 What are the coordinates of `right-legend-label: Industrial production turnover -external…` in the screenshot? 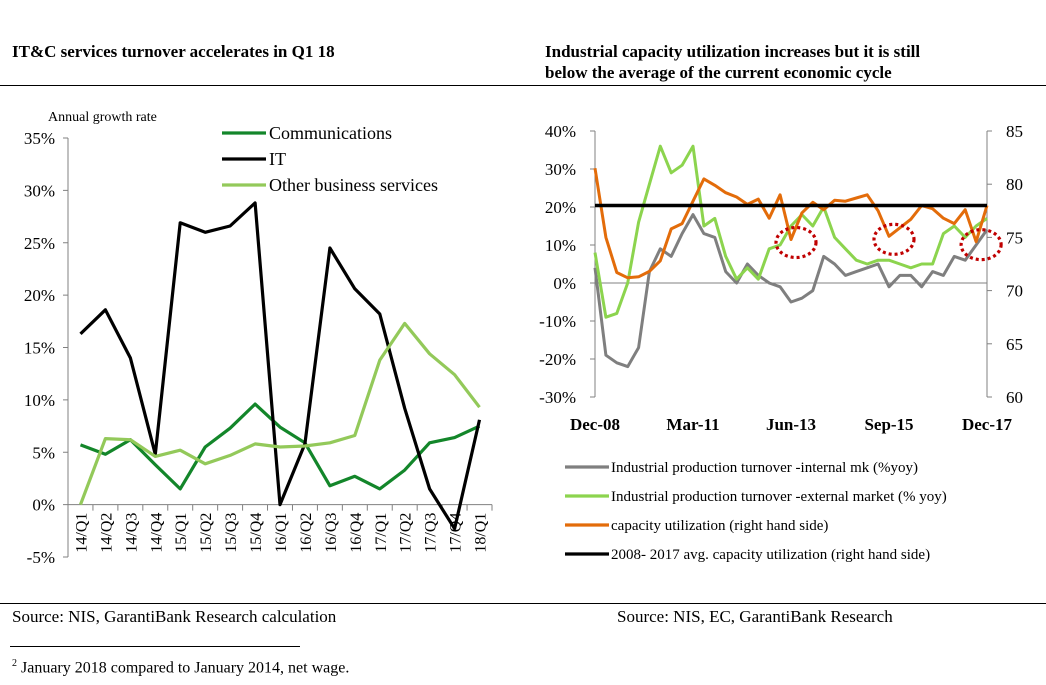 It's located at (779, 497).